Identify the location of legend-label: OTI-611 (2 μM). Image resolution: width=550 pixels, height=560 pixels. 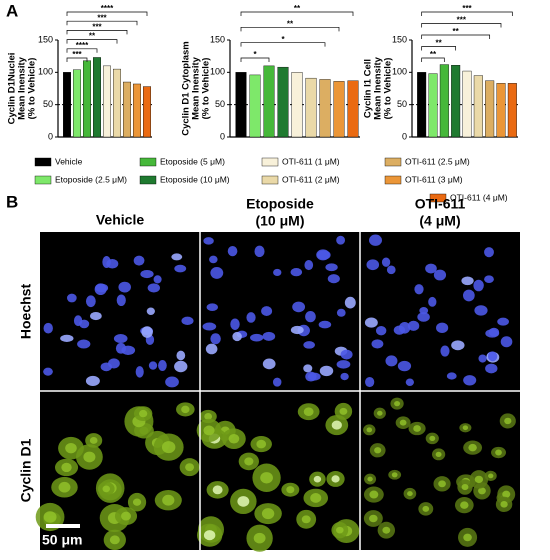
(311, 179).